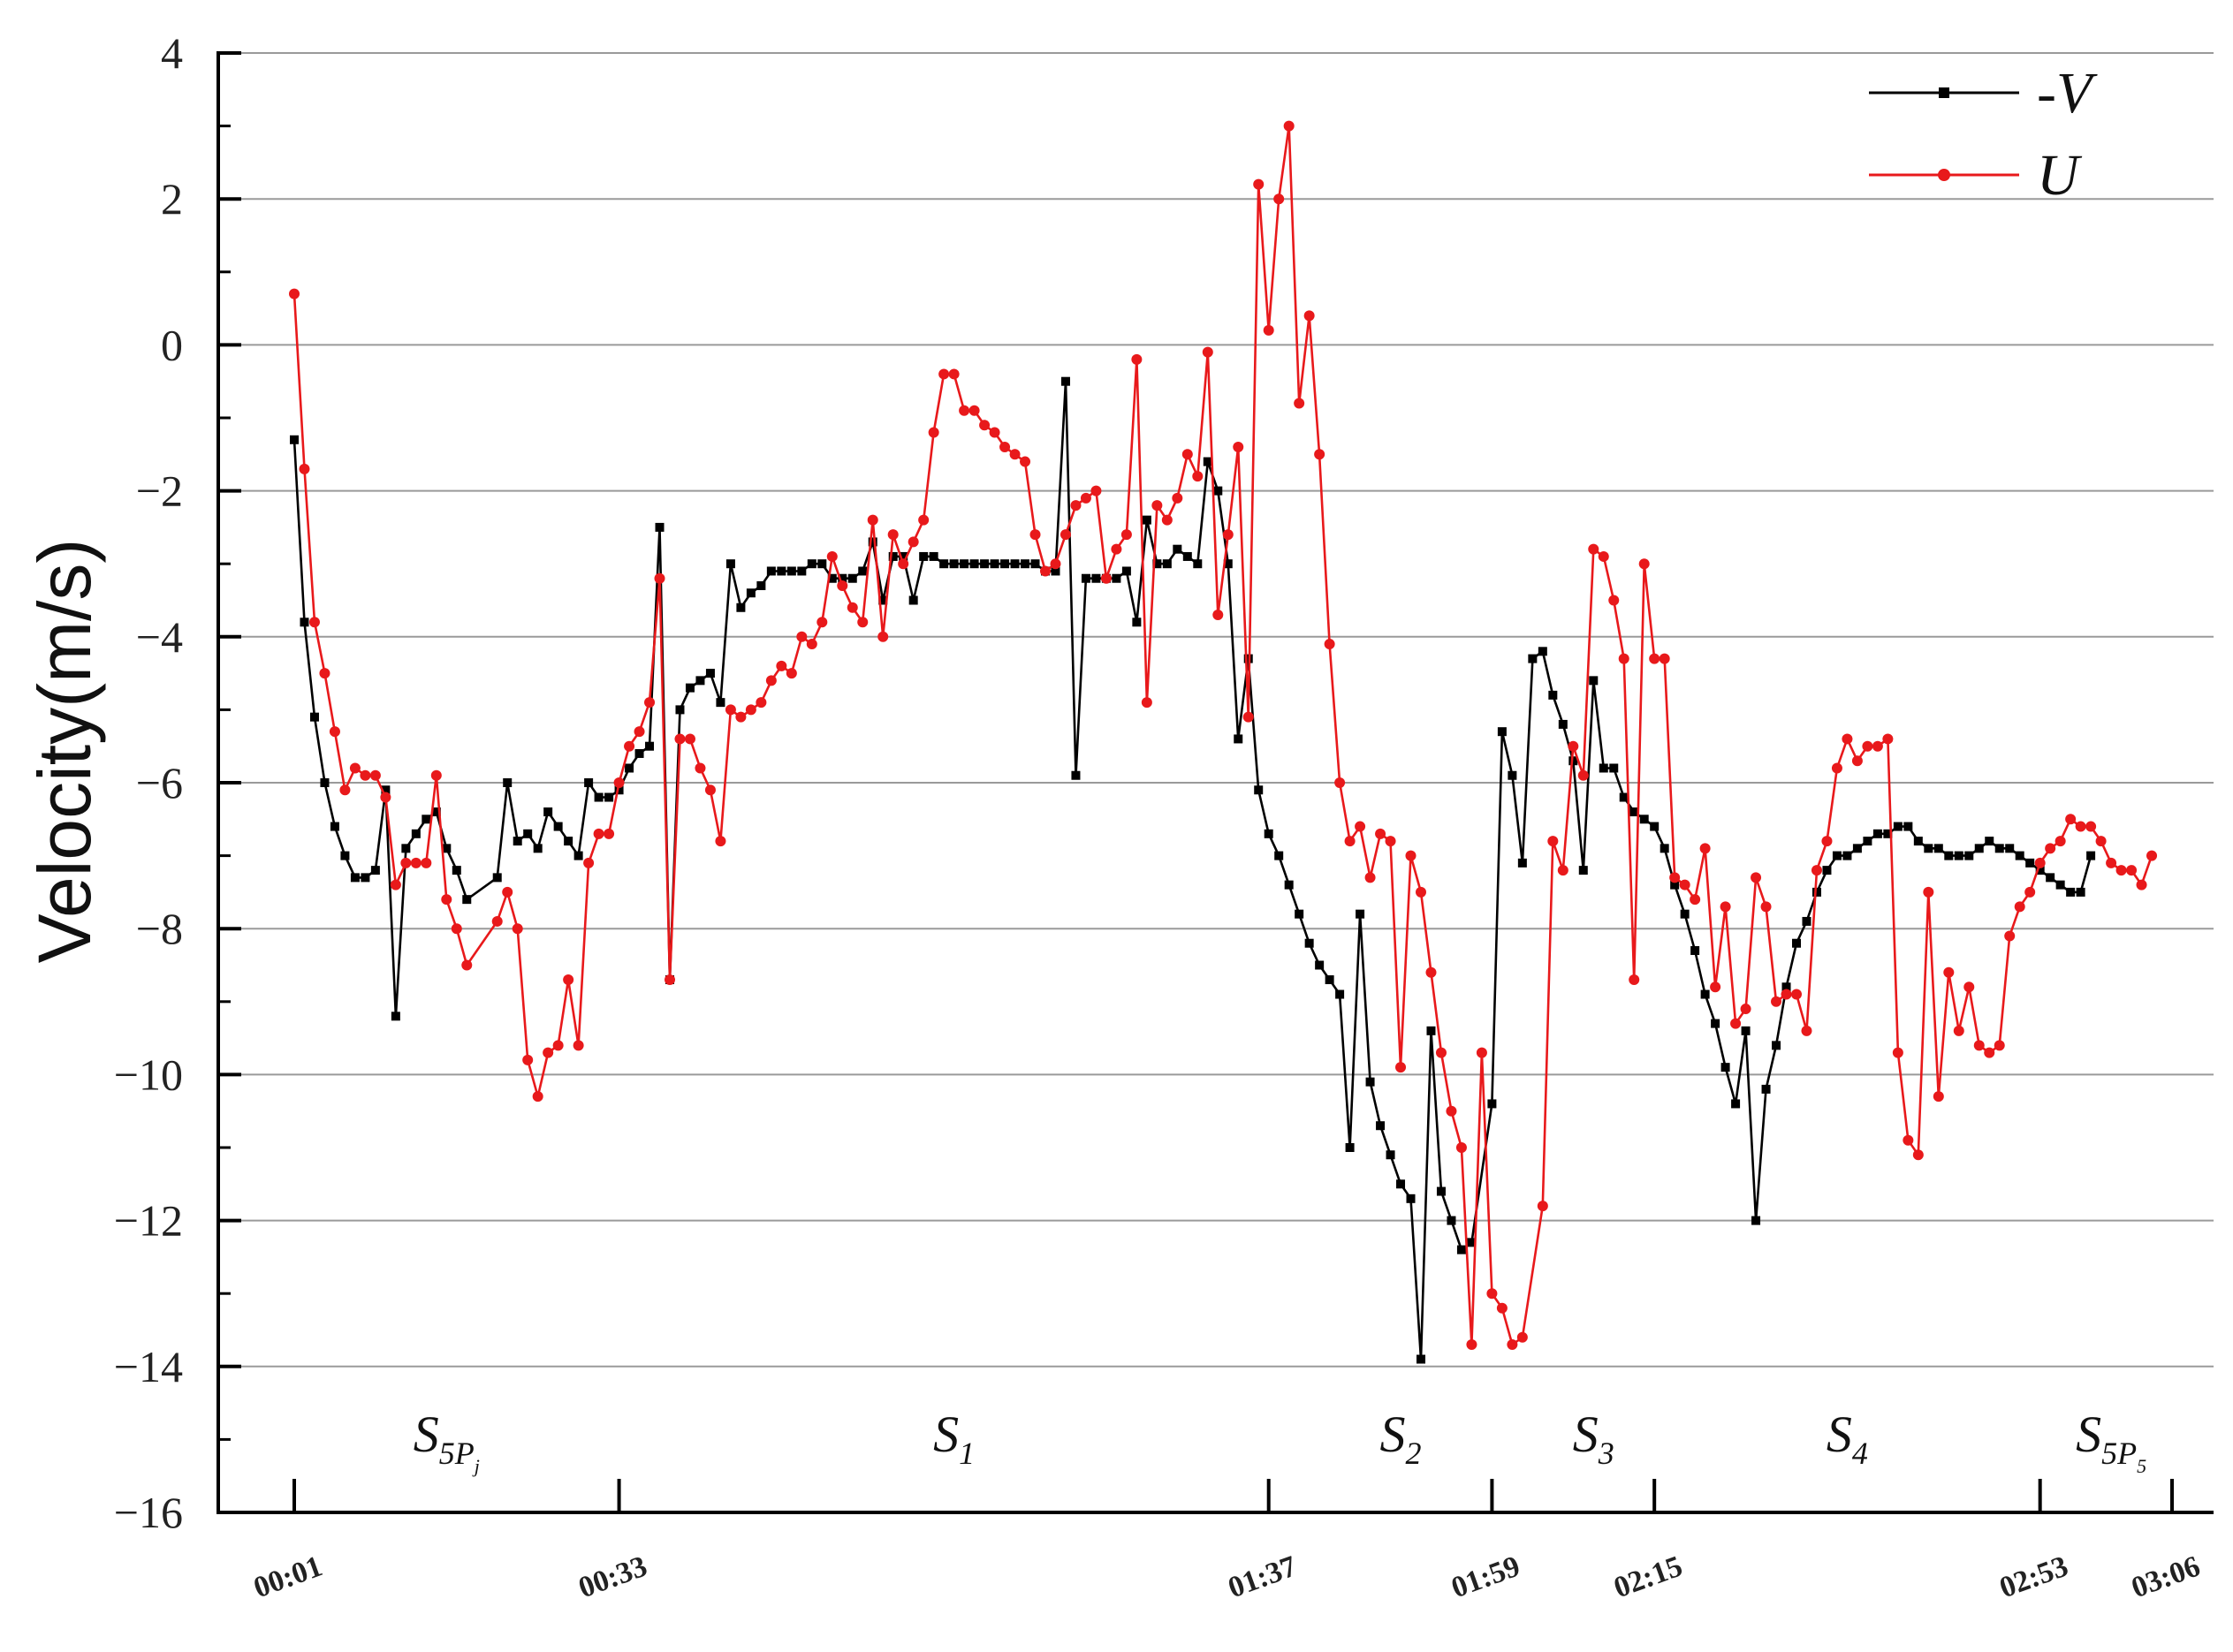  I want to click on x-tick-label: 03:06, so click(2165, 1577).